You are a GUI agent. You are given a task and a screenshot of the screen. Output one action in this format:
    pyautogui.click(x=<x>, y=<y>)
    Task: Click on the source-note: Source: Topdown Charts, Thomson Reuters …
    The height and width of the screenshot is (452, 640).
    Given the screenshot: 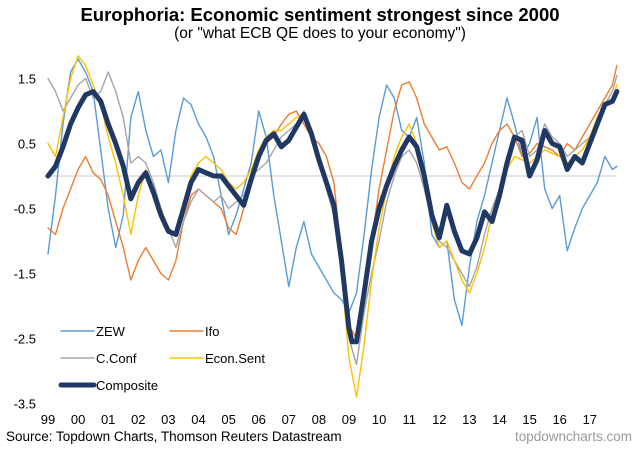 What is the action you would take?
    pyautogui.click(x=174, y=436)
    